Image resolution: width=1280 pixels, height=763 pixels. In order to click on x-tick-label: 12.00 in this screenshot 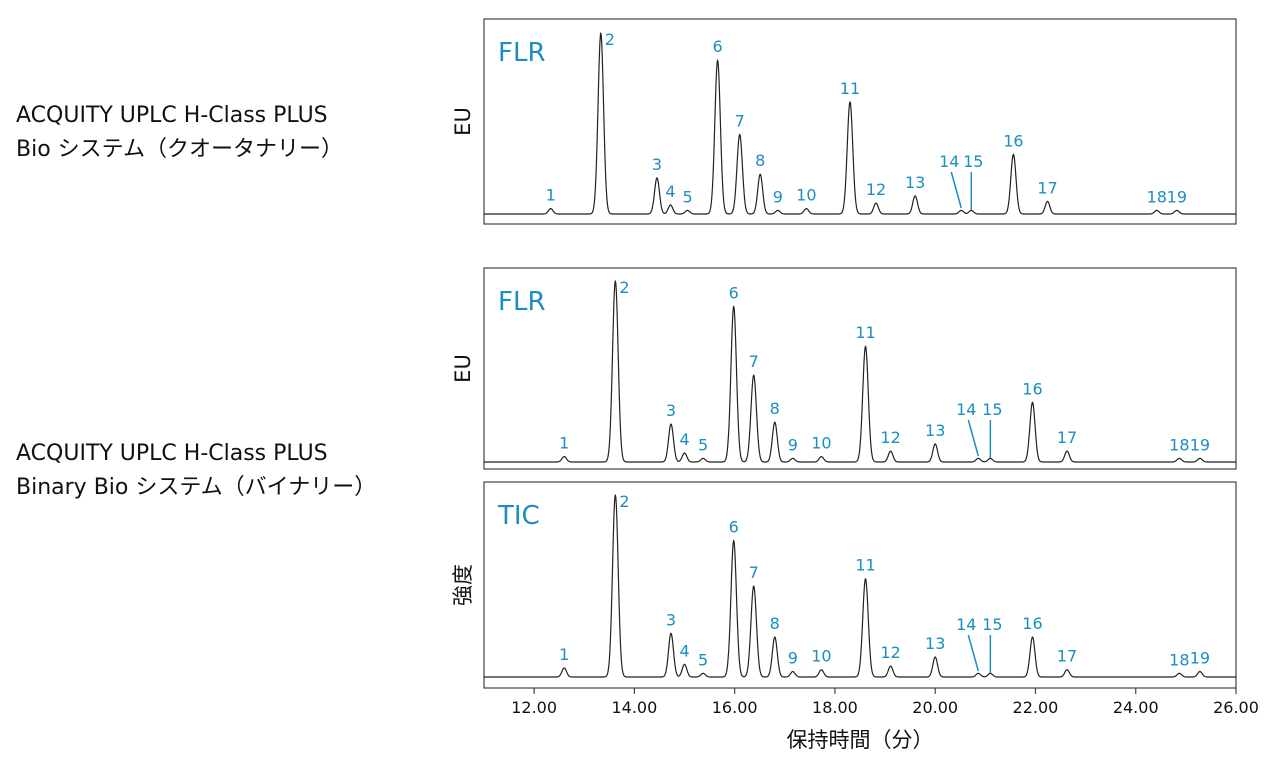, I will do `click(534, 707)`.